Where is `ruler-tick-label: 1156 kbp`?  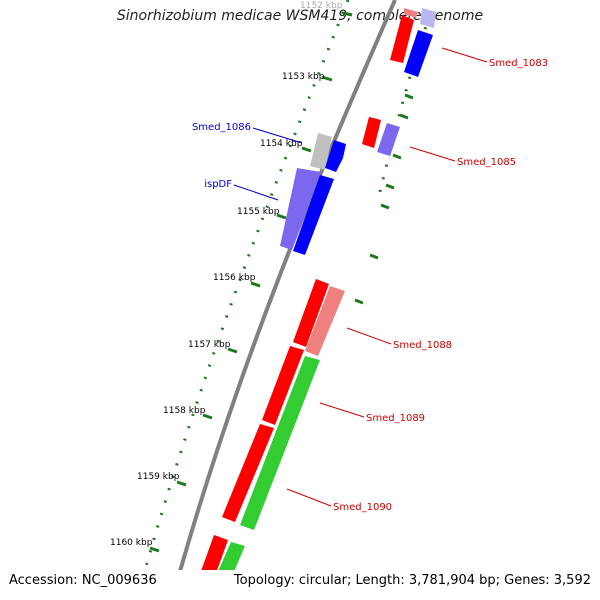 ruler-tick-label: 1156 kbp is located at coordinates (234, 278).